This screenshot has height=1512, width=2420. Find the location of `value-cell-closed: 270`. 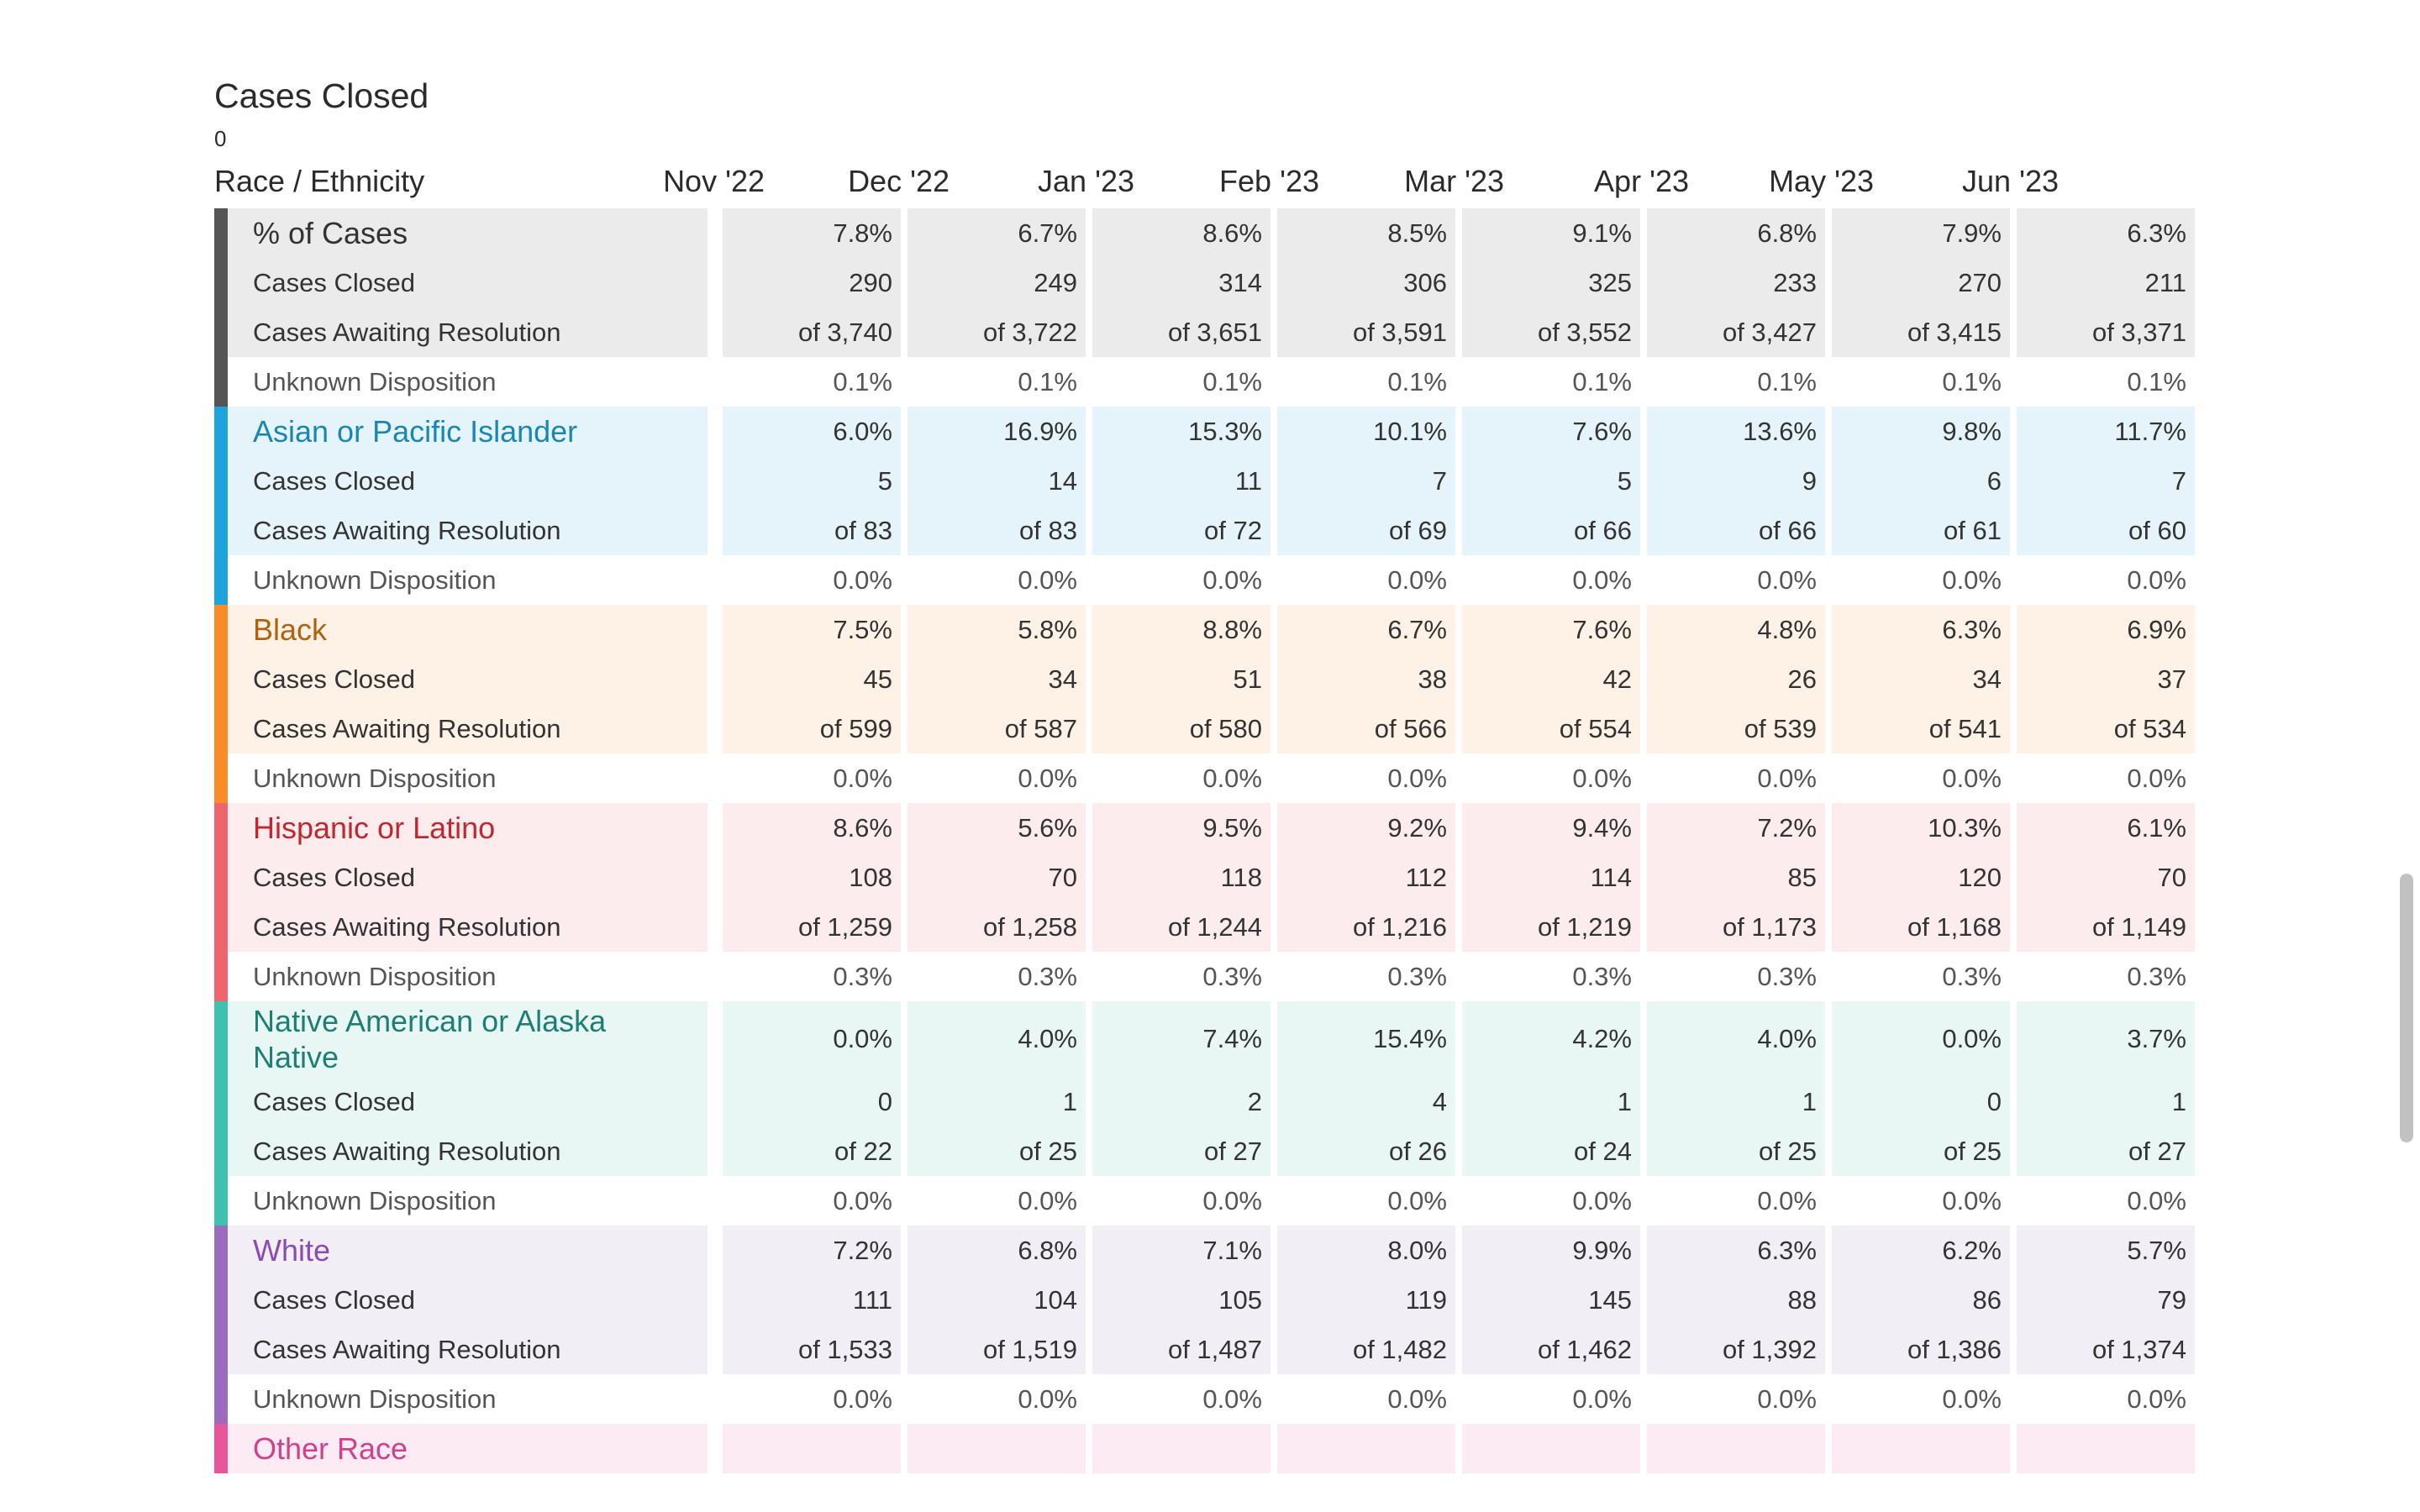

value-cell-closed: 270 is located at coordinates (1980, 282).